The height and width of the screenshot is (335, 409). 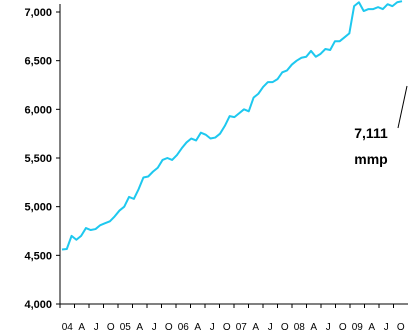 I want to click on x-tick-label: 04, so click(x=68, y=327).